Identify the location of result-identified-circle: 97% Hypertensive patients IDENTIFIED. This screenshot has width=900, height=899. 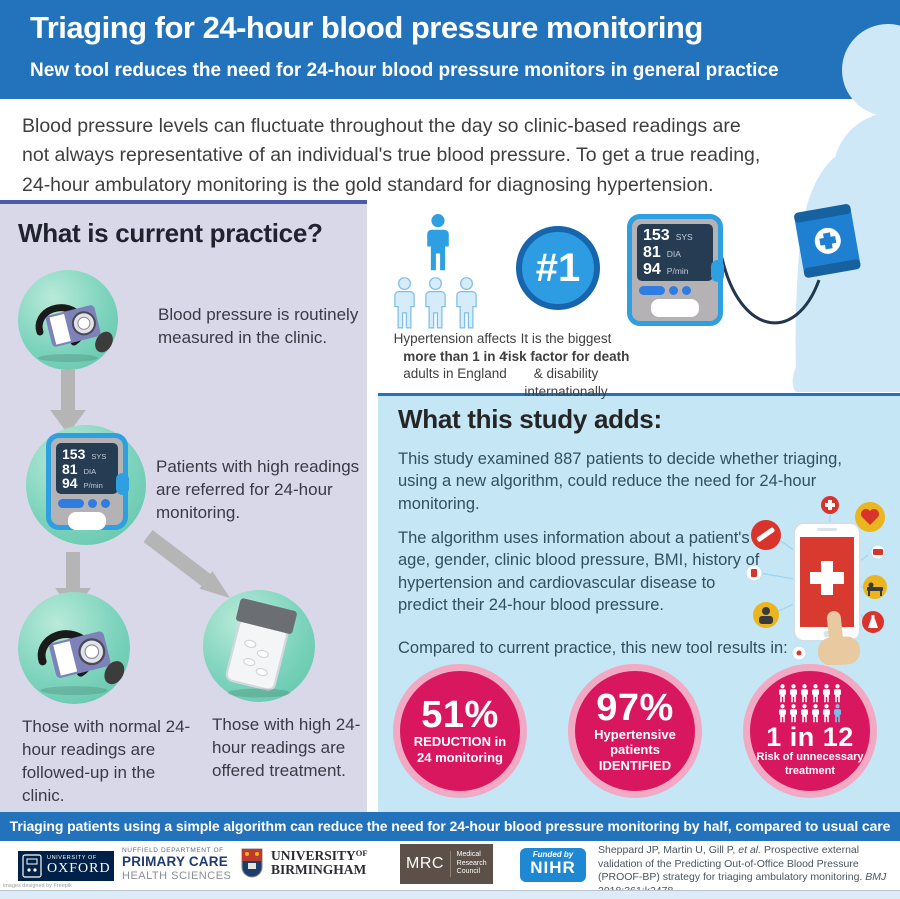
(635, 731).